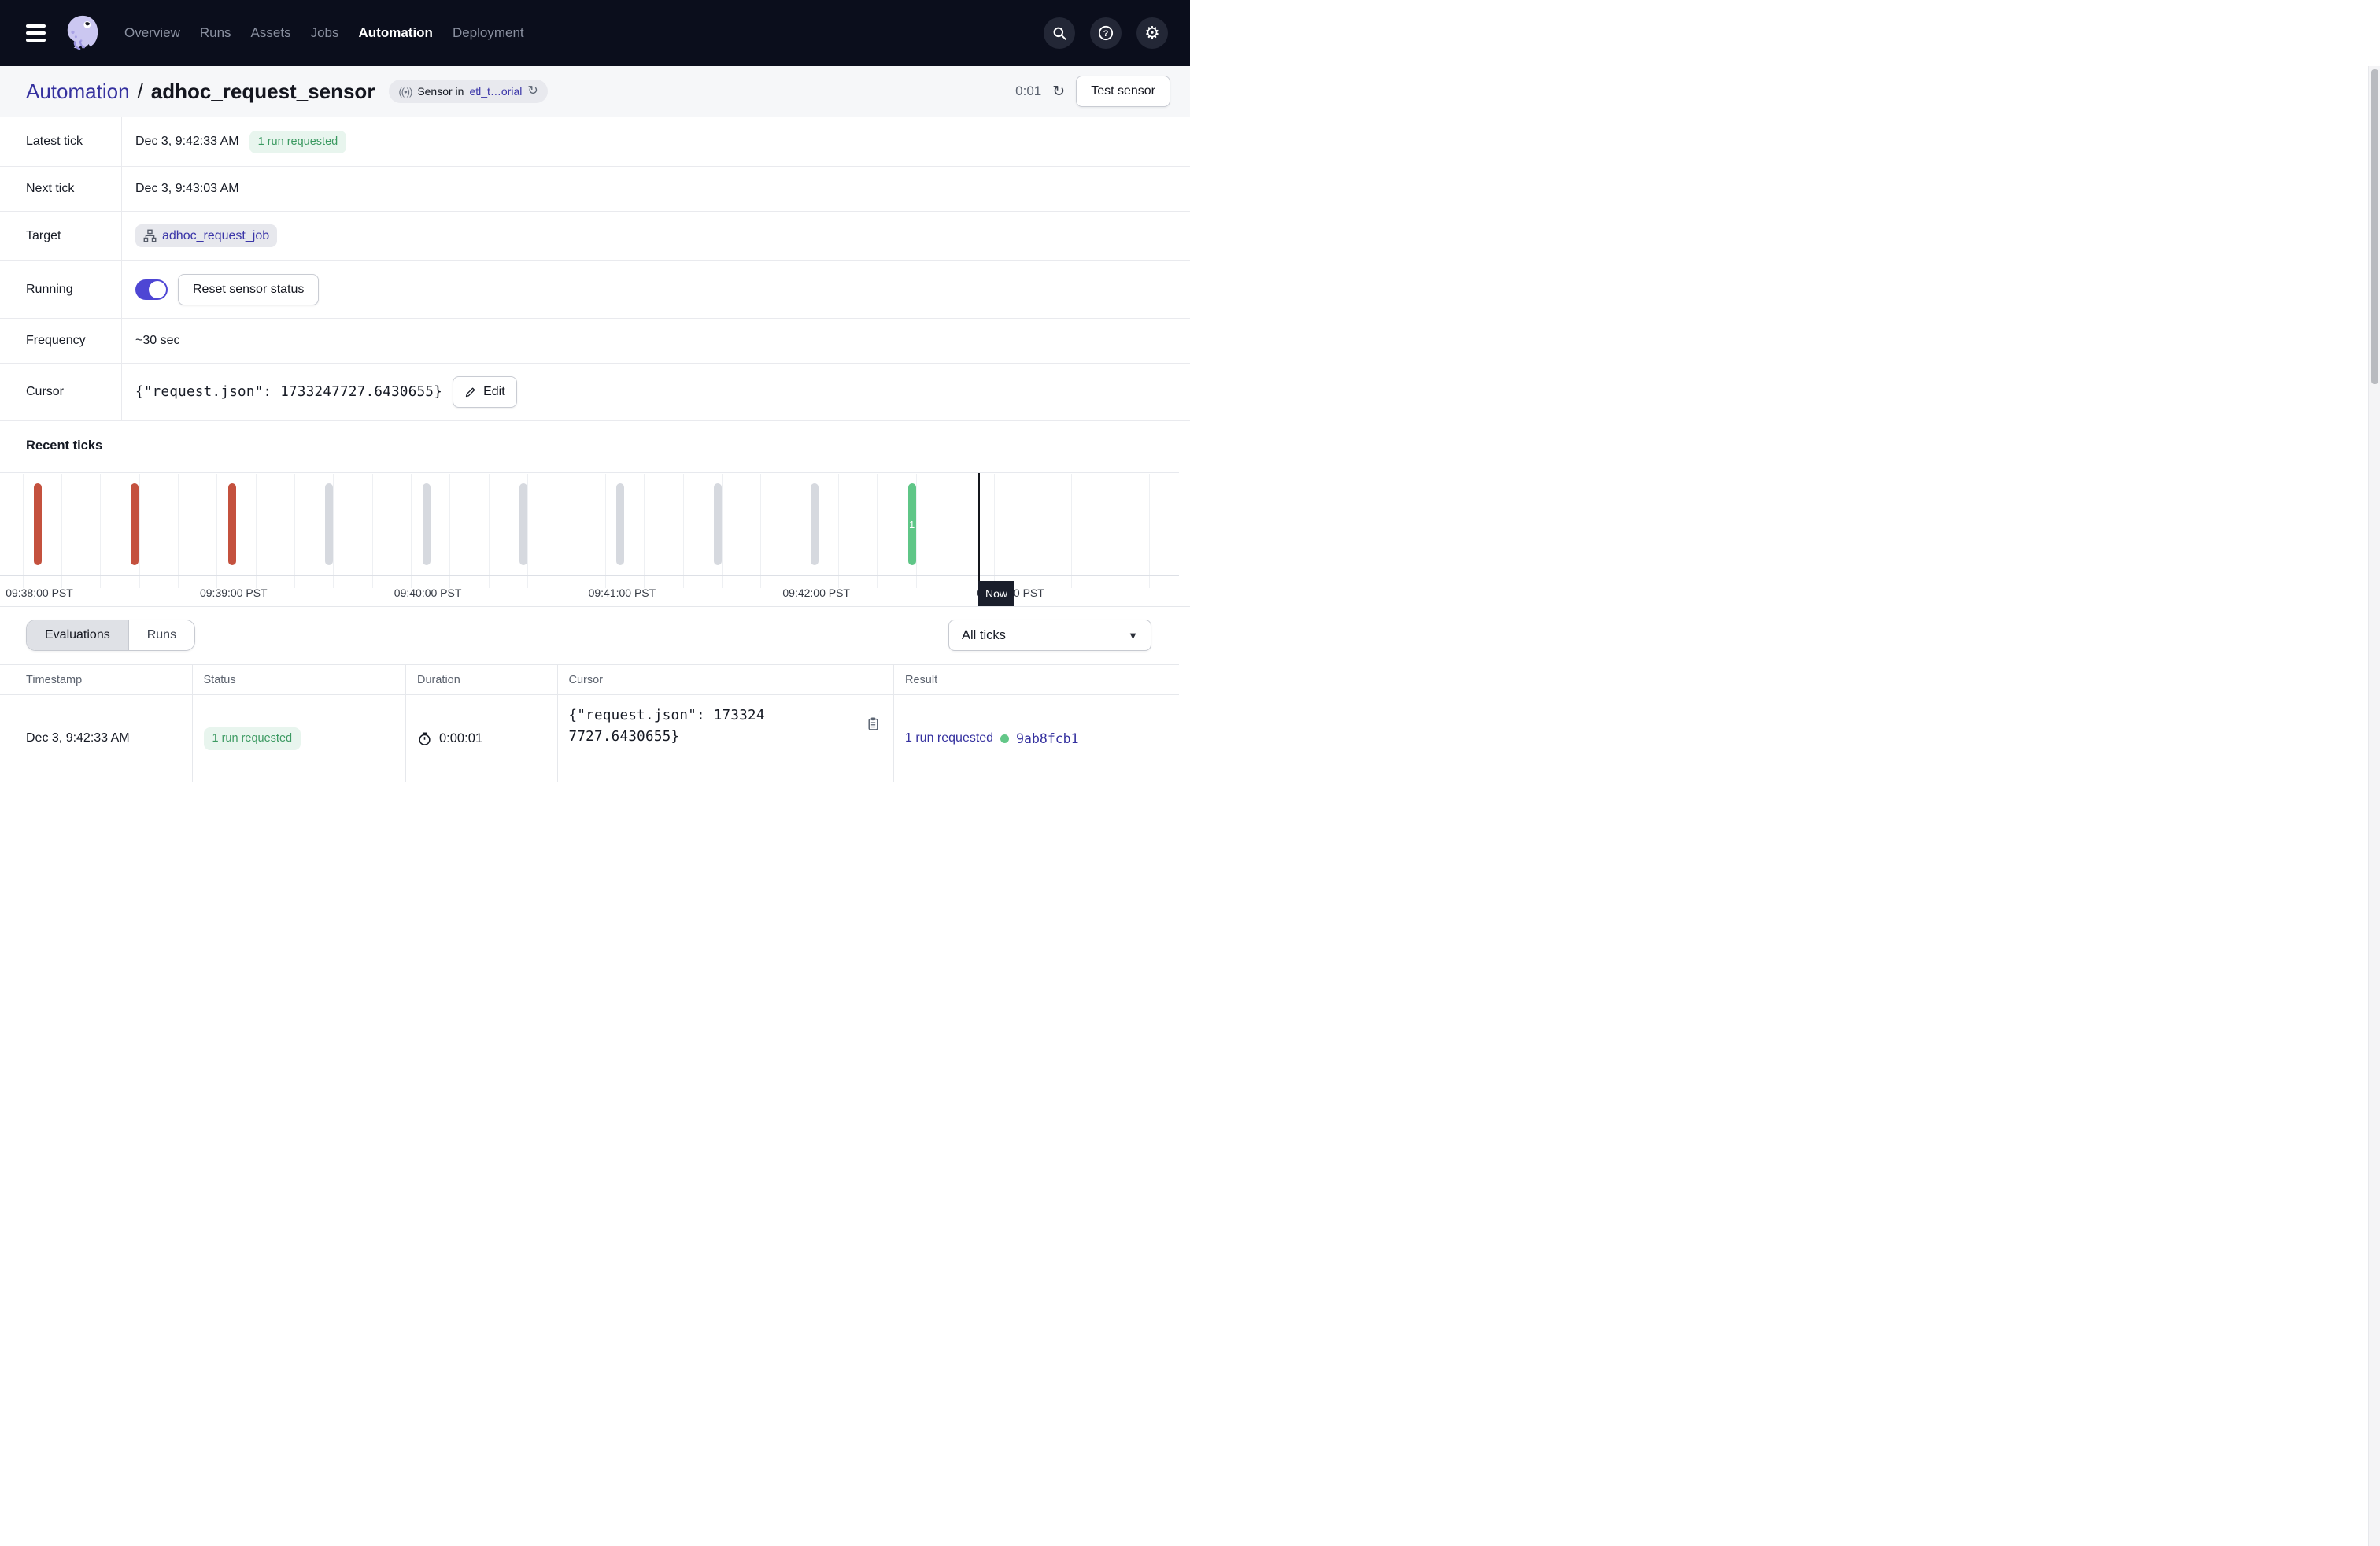  I want to click on cursor-label: Cursor, so click(61, 392).